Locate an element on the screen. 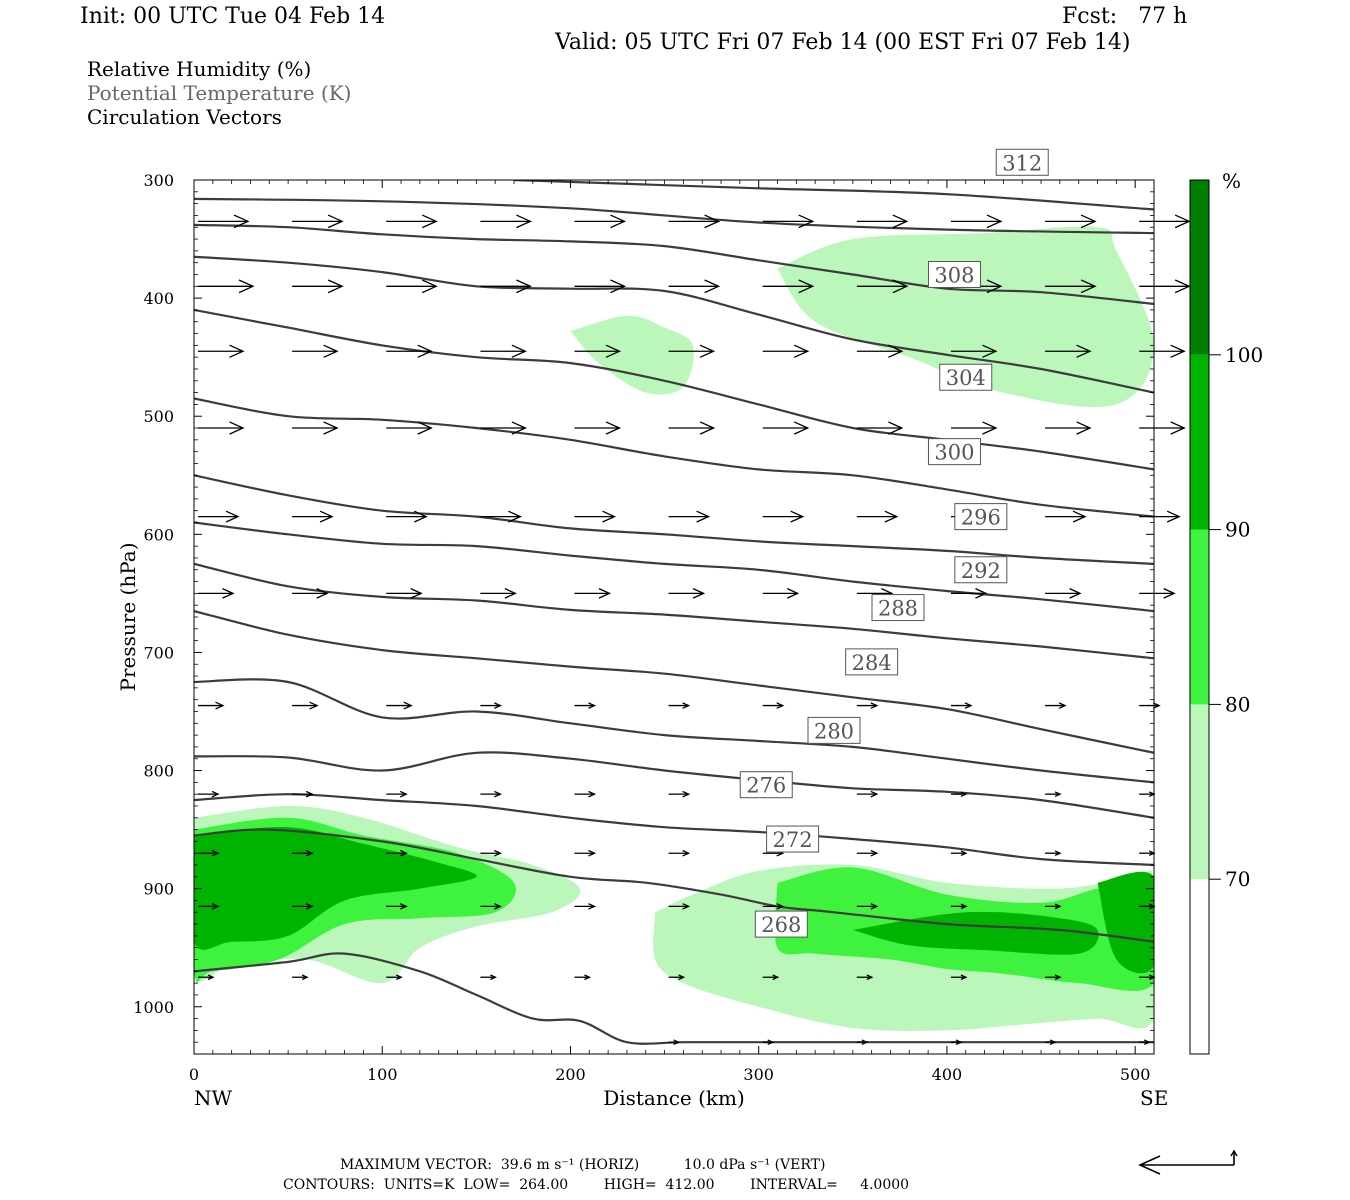  colorbar-unit: % is located at coordinates (1231, 181).